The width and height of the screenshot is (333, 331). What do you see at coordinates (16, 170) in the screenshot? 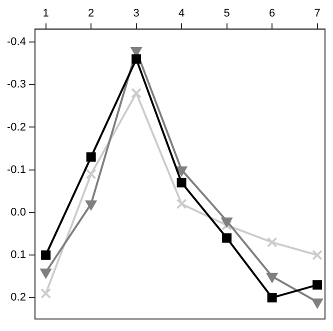
I see `y-tick-label: -0.1` at bounding box center [16, 170].